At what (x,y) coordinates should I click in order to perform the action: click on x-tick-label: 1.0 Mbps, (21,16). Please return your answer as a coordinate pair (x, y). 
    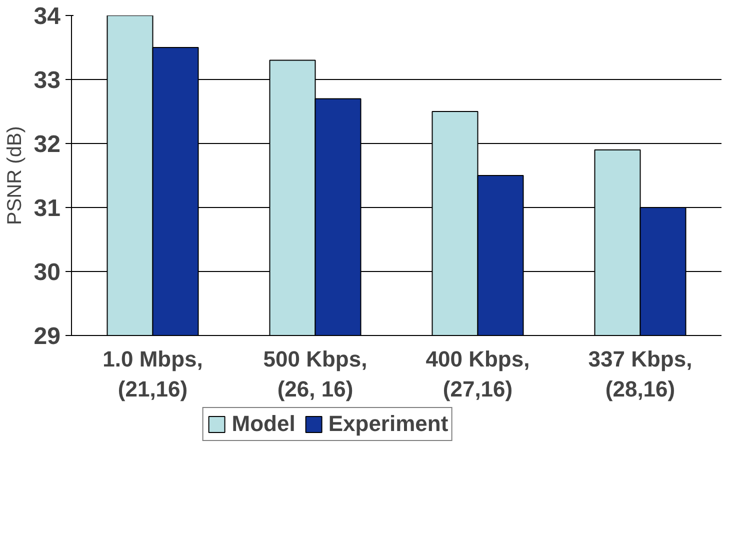
    Looking at the image, I should click on (152, 374).